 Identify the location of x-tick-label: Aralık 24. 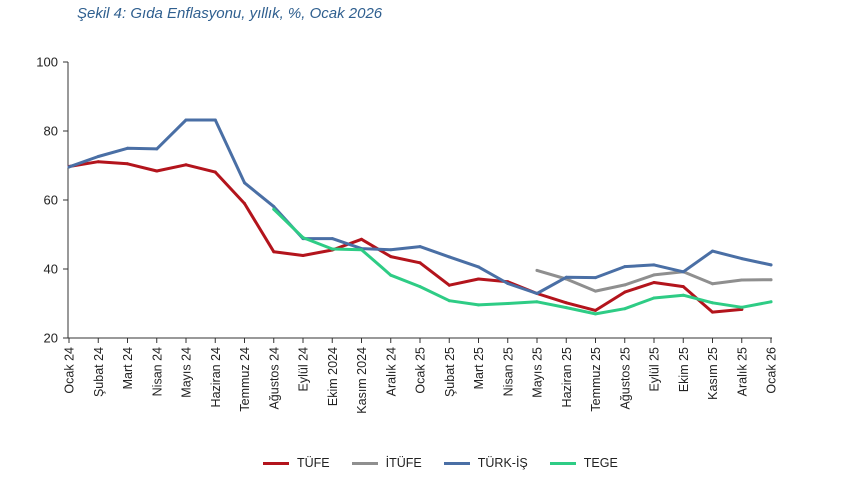
(391, 371).